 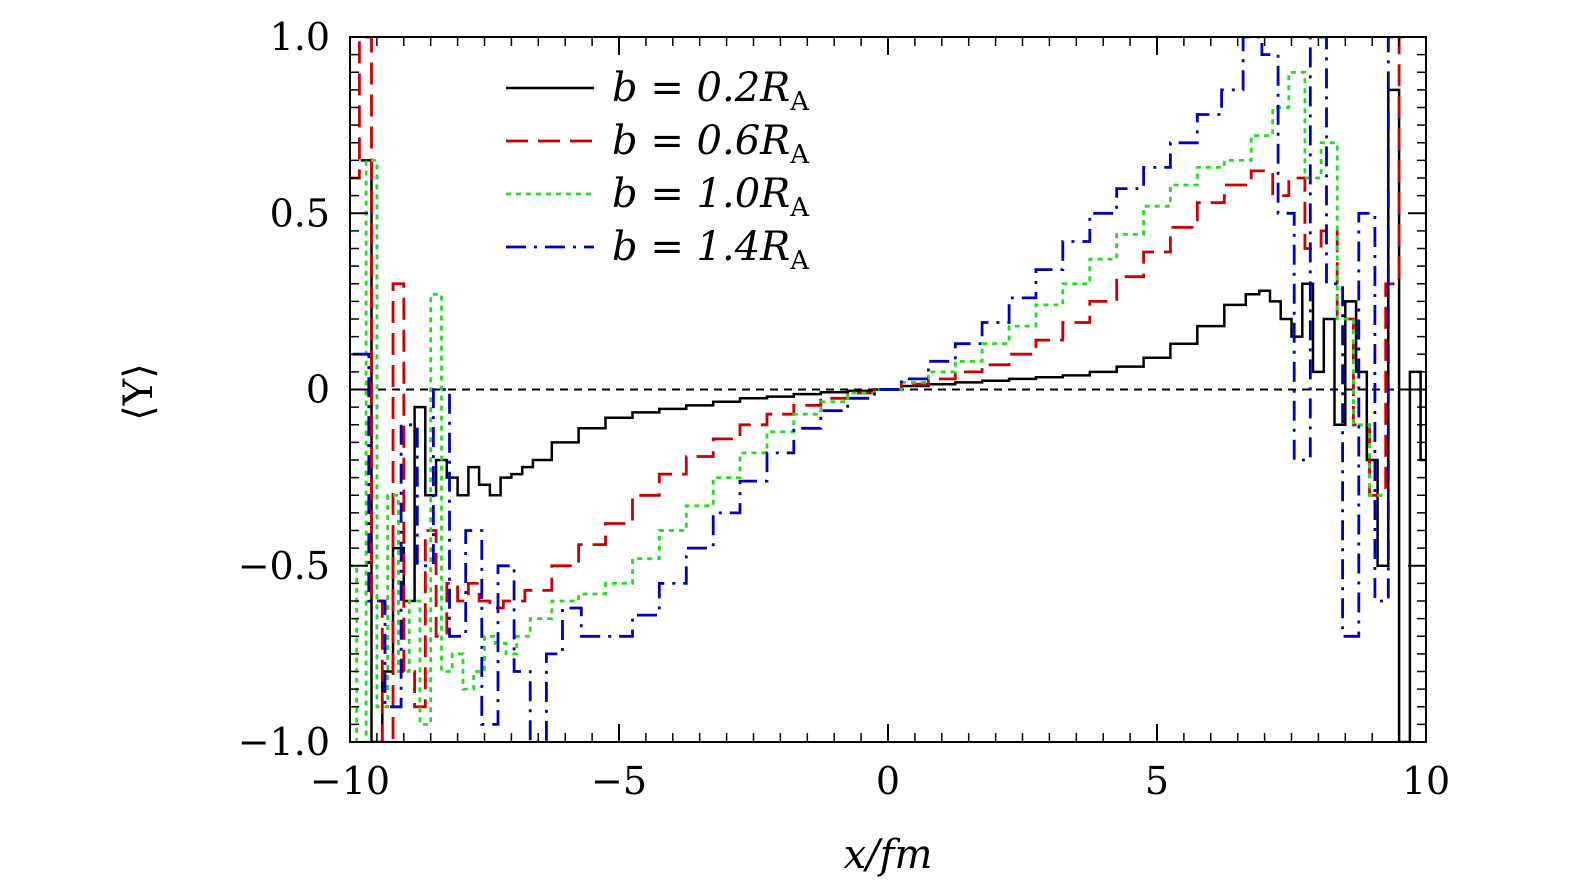 I want to click on x-tick-label: 10, so click(x=1426, y=781).